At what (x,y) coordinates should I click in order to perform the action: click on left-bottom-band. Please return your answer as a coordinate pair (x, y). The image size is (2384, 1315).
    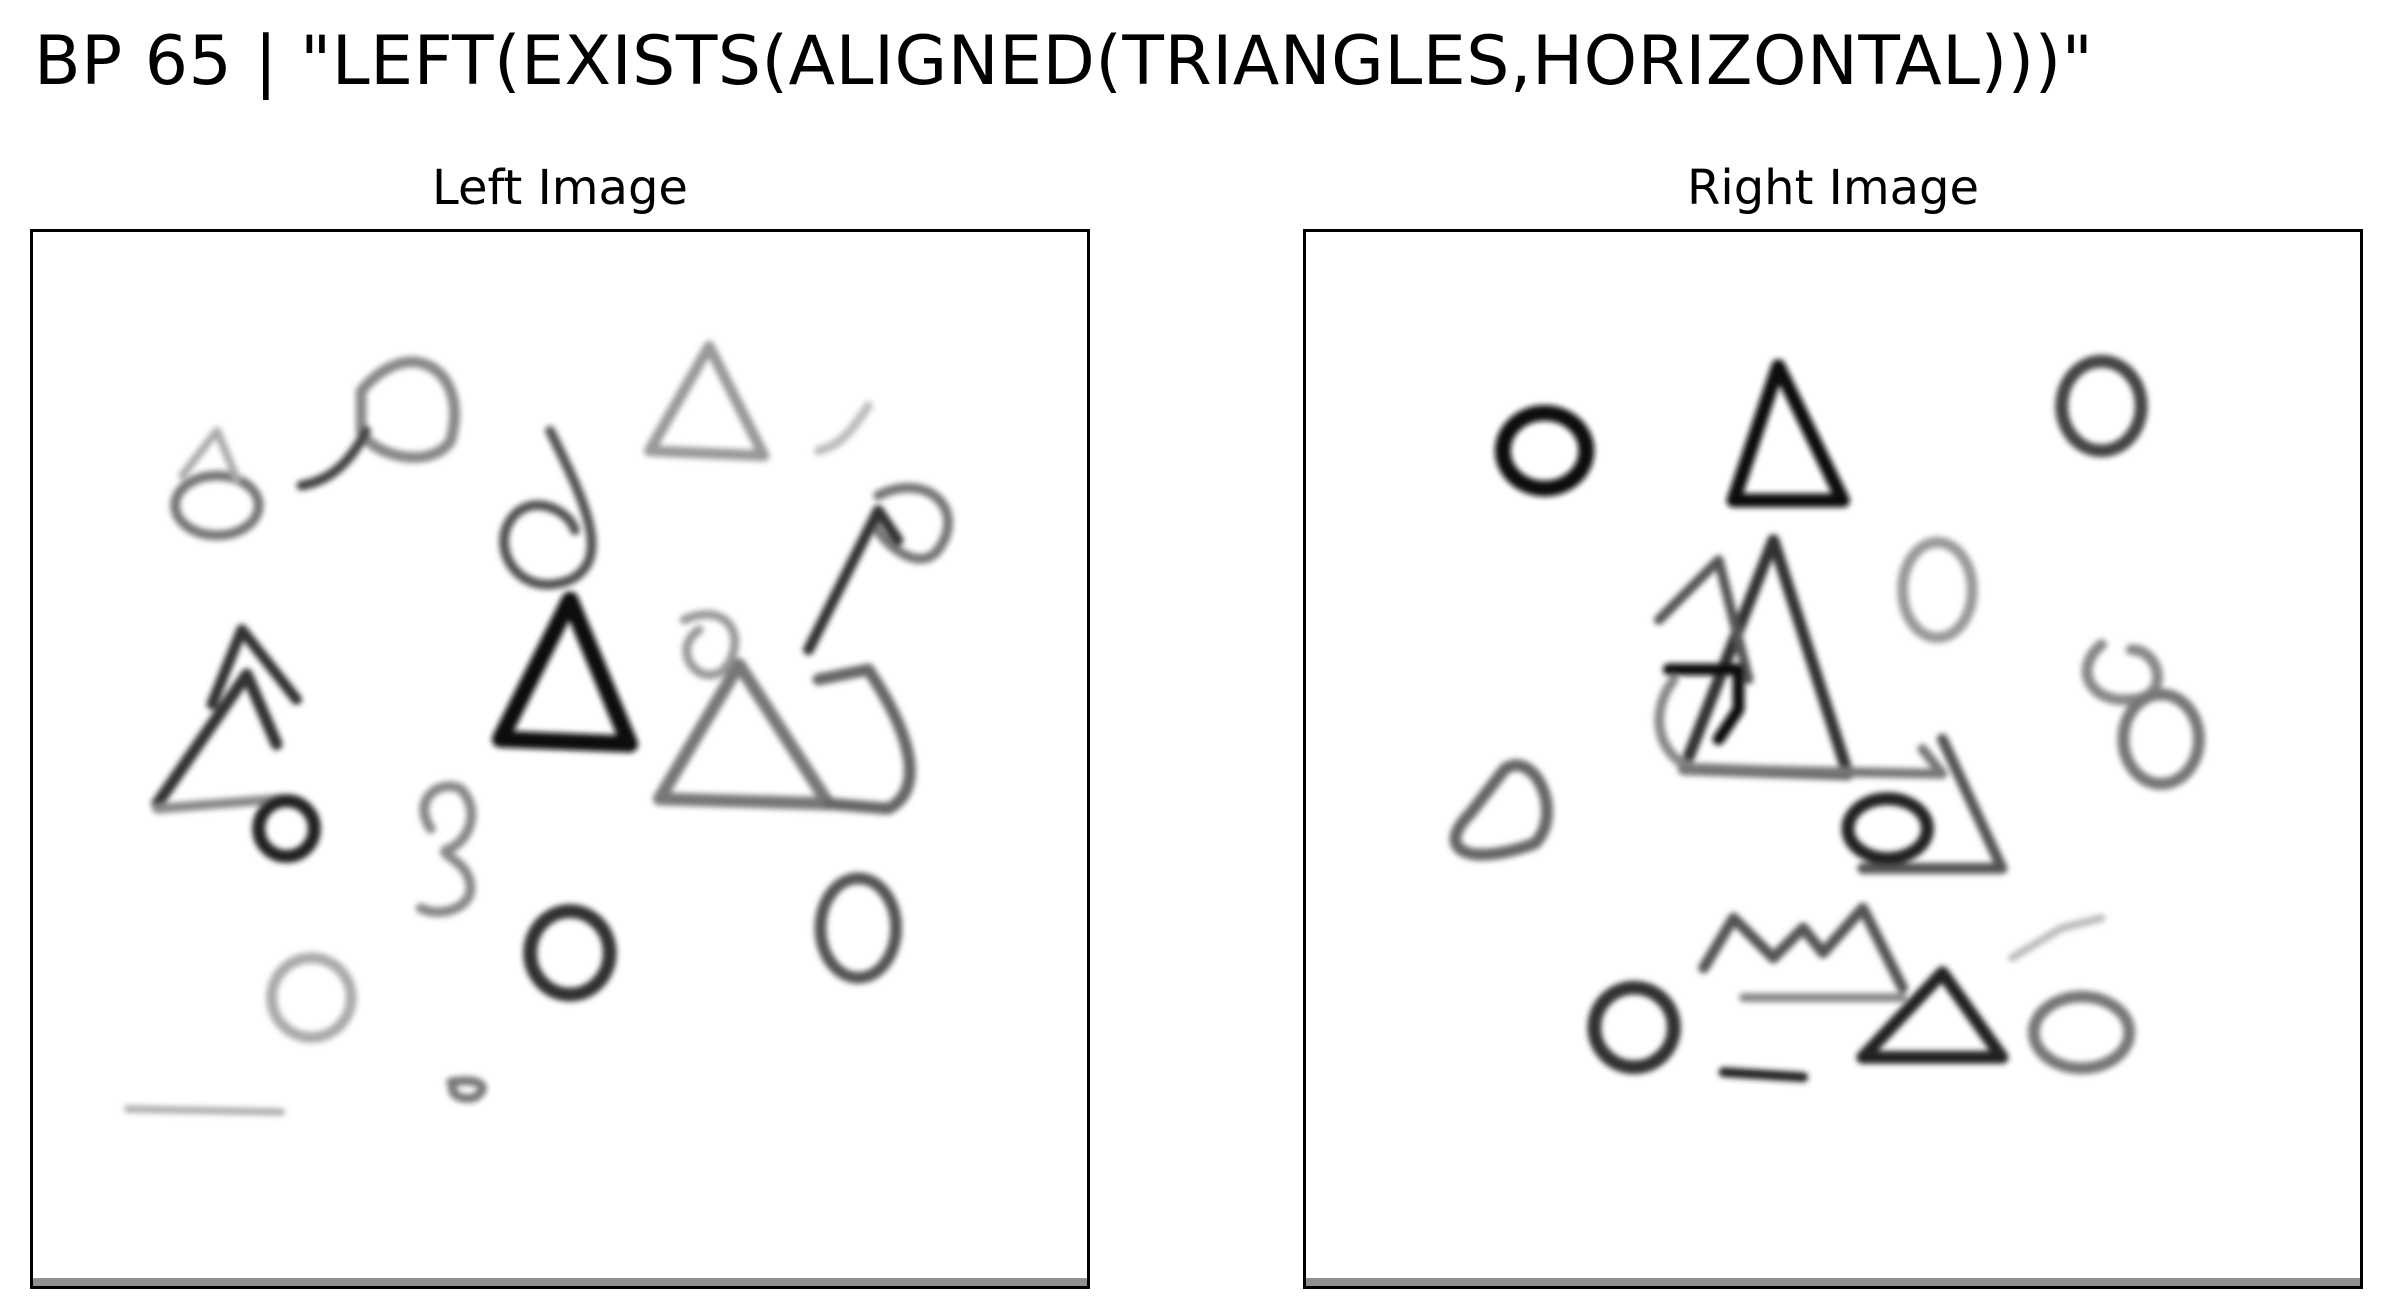
    Looking at the image, I should click on (560, 1282).